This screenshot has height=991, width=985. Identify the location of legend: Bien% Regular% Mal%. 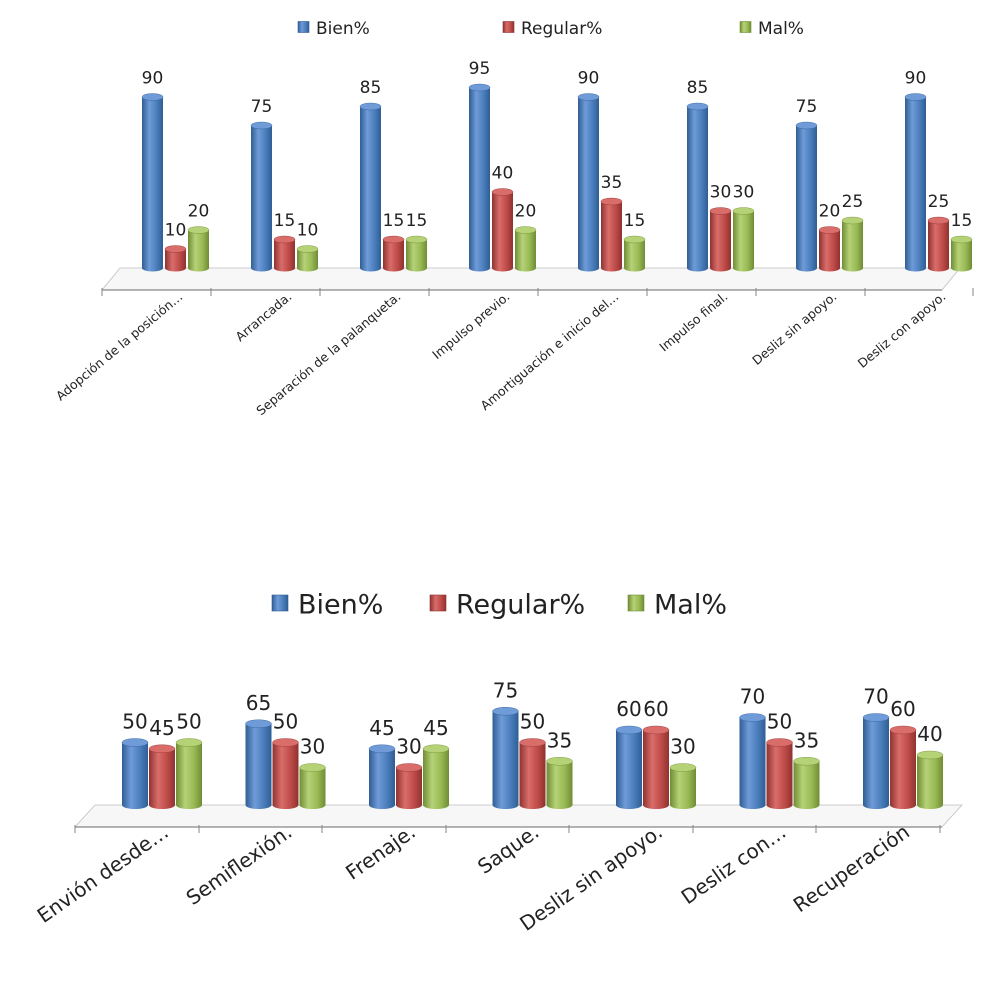
(499, 605).